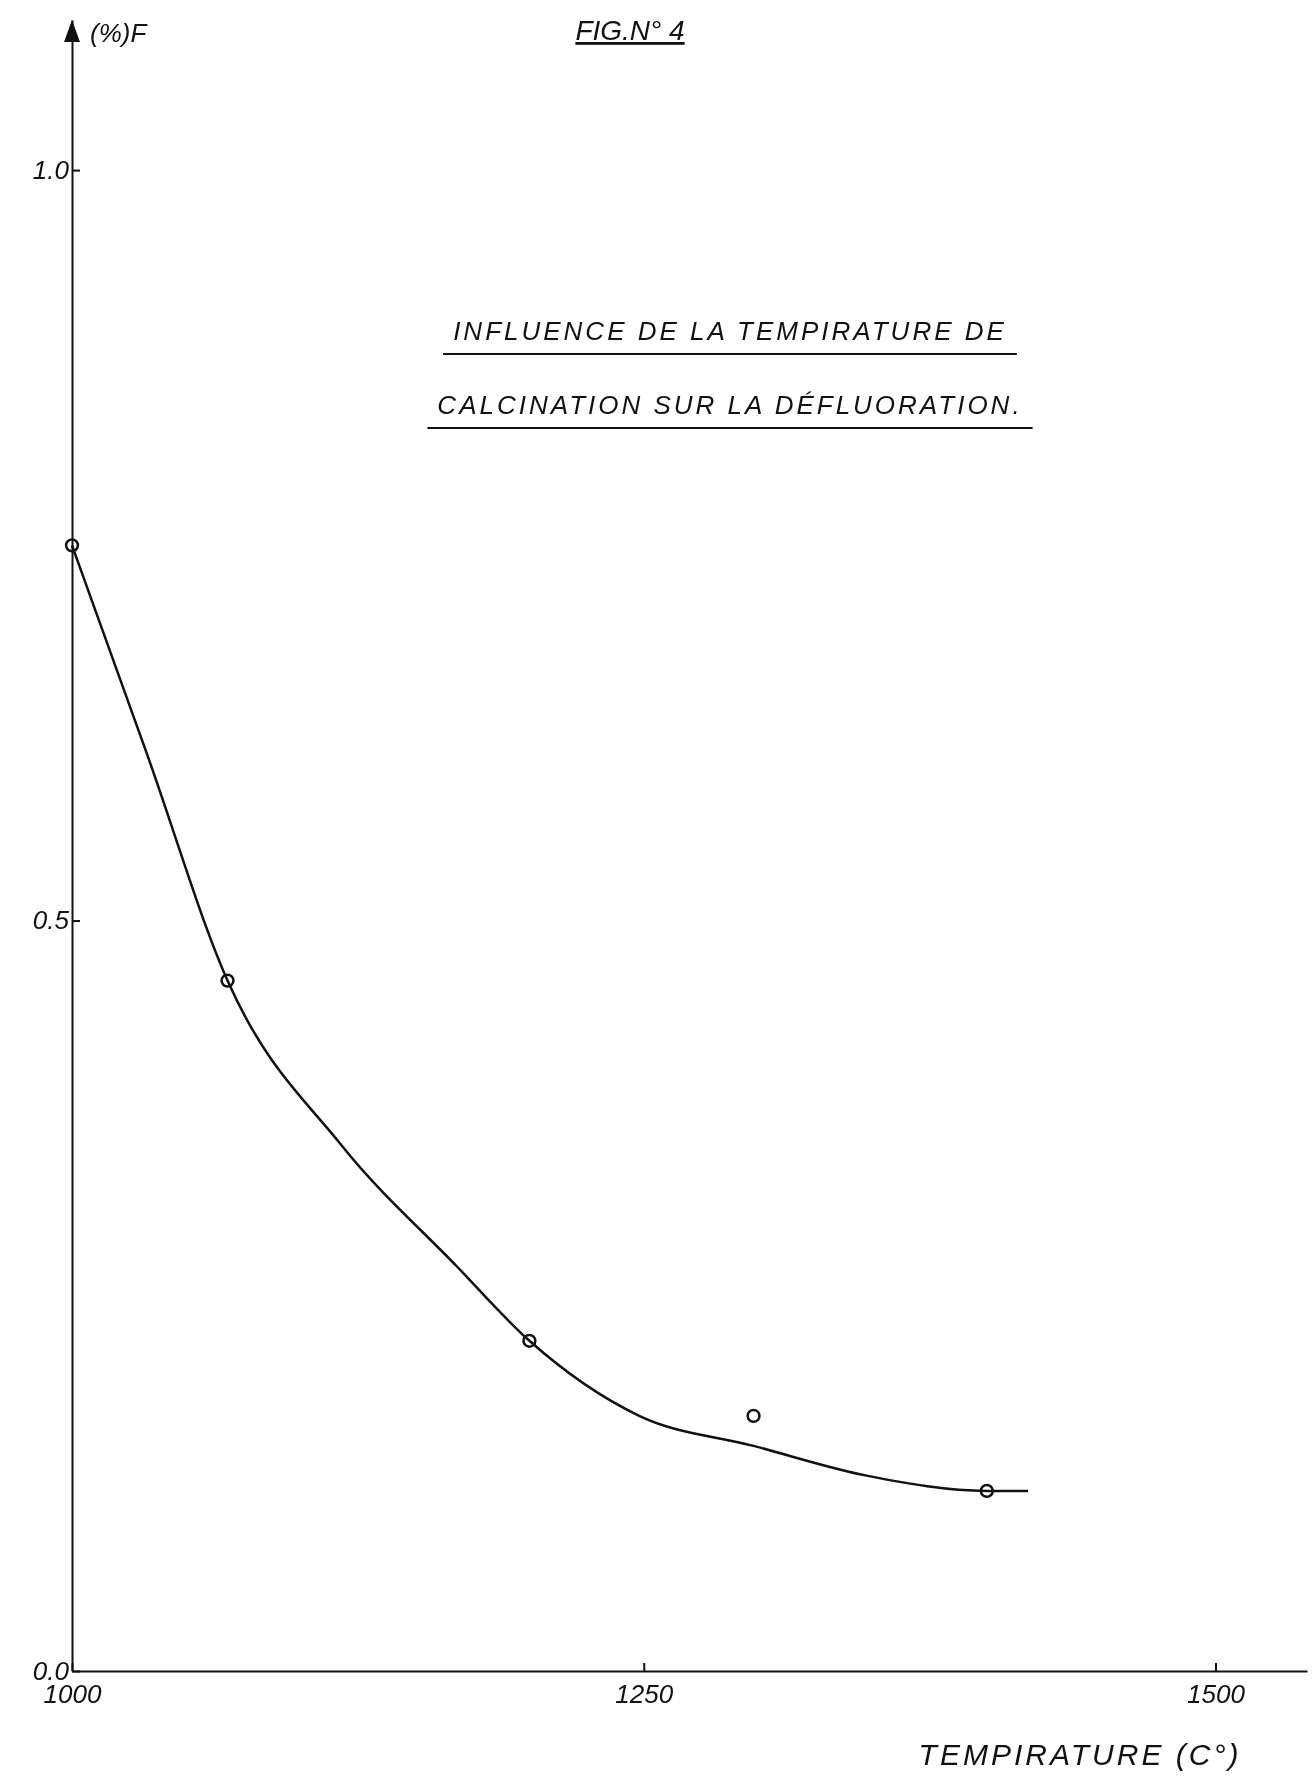 The height and width of the screenshot is (1782, 1315). Describe the element at coordinates (51, 920) in the screenshot. I see `y-tick-label: 0.5` at that location.